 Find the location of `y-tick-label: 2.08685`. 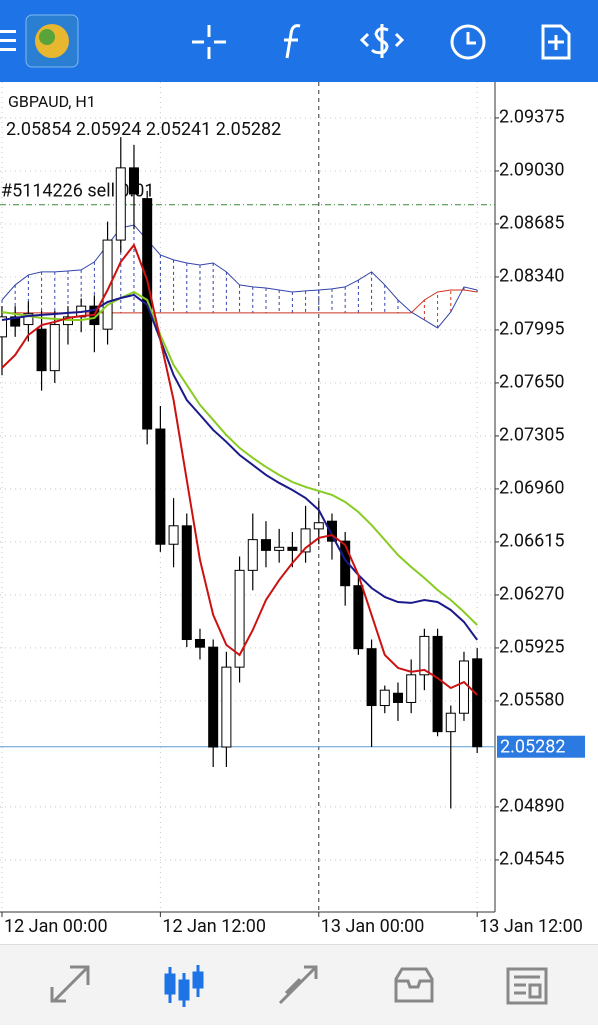

y-tick-label: 2.08685 is located at coordinates (531, 223).